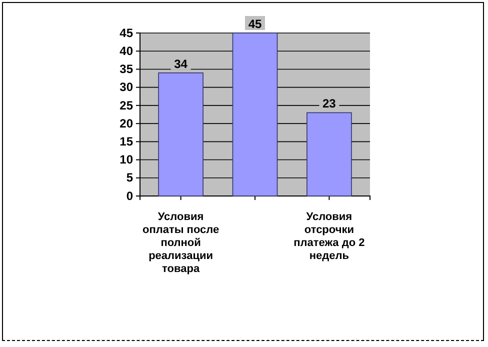 The image size is (488, 347). I want to click on y-tick-label: 10, so click(127, 159).